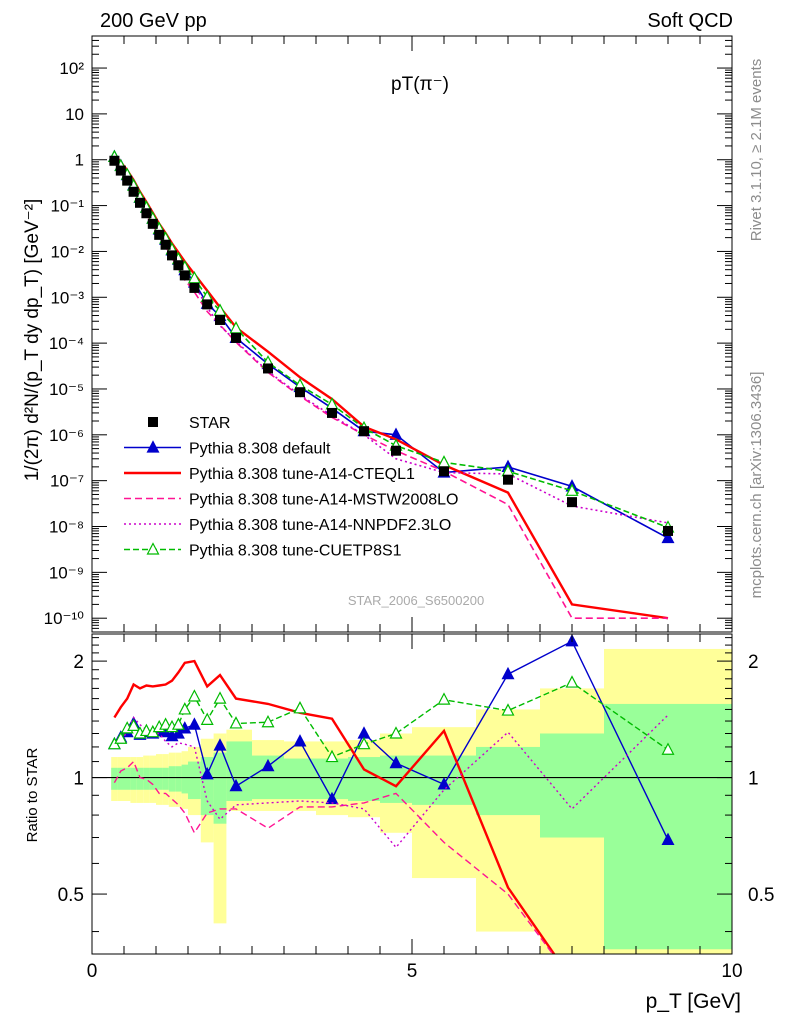 The width and height of the screenshot is (786, 1024). I want to click on analysis-watermark: STAR_2006_S6500200, so click(416, 600).